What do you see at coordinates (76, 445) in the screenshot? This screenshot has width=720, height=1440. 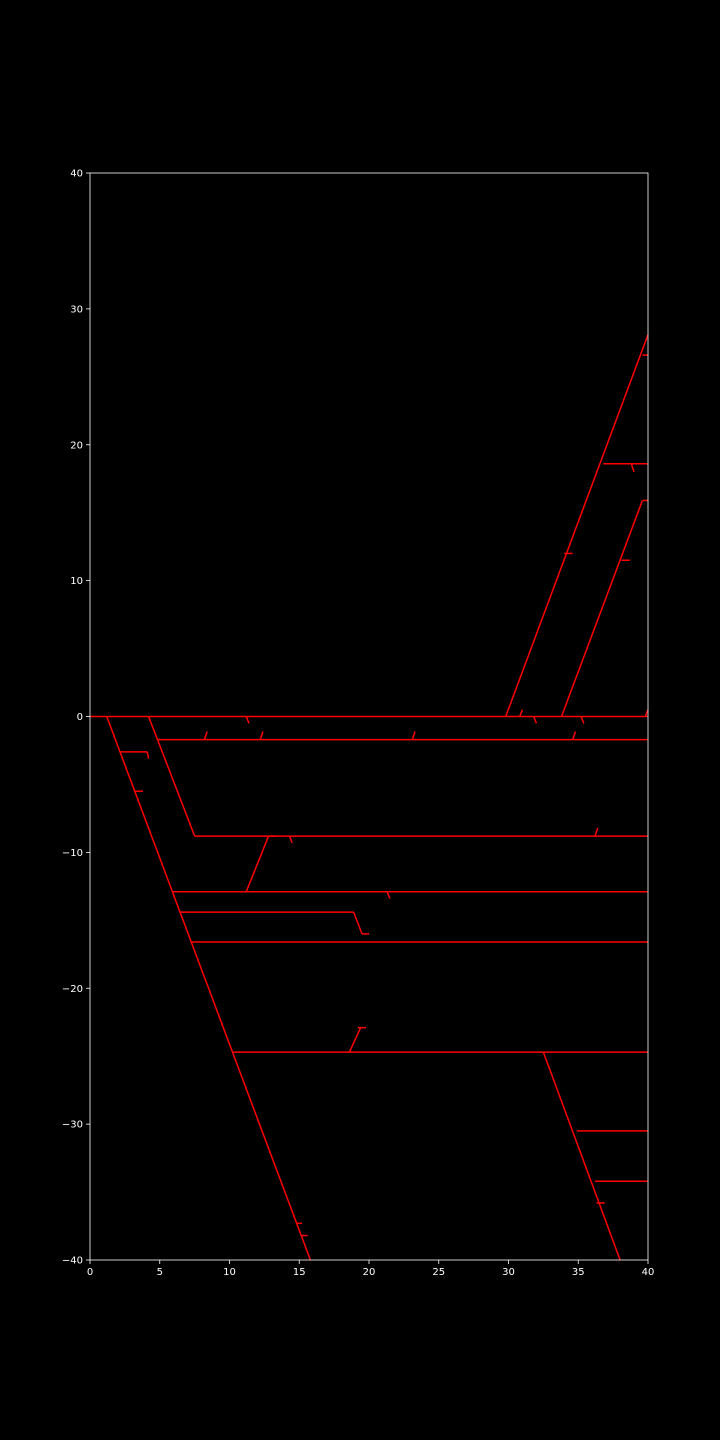 I see `y-tick-label-2: 20` at bounding box center [76, 445].